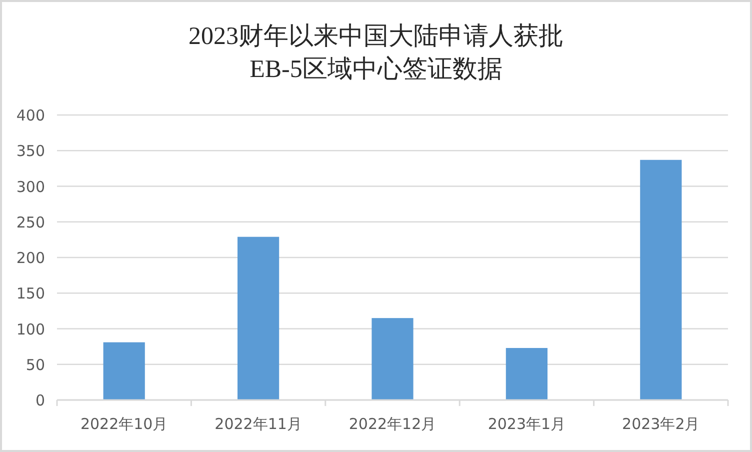 The width and height of the screenshot is (752, 452). I want to click on y-tick-label: 150, so click(30, 293).